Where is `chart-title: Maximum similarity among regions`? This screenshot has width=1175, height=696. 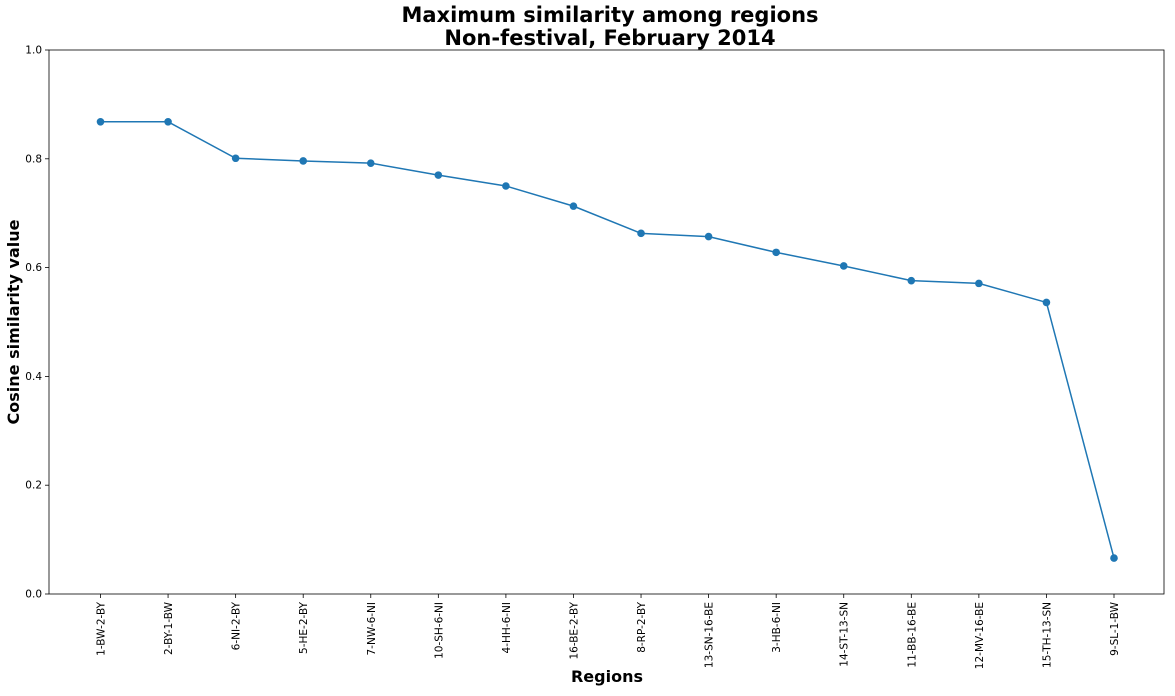
chart-title: Maximum similarity among regions is located at coordinates (609, 15).